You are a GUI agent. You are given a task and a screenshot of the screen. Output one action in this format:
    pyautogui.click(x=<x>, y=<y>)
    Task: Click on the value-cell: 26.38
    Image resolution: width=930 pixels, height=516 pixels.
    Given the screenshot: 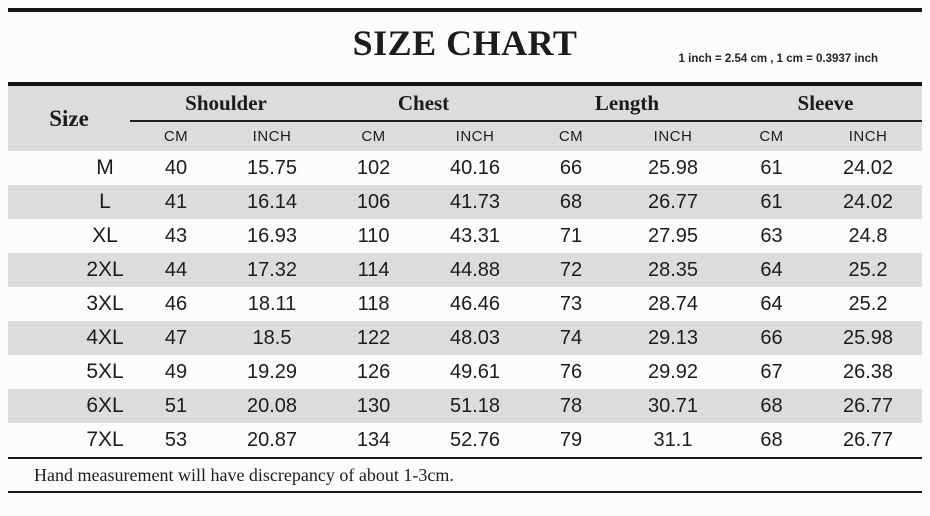 What is the action you would take?
    pyautogui.click(x=868, y=371)
    